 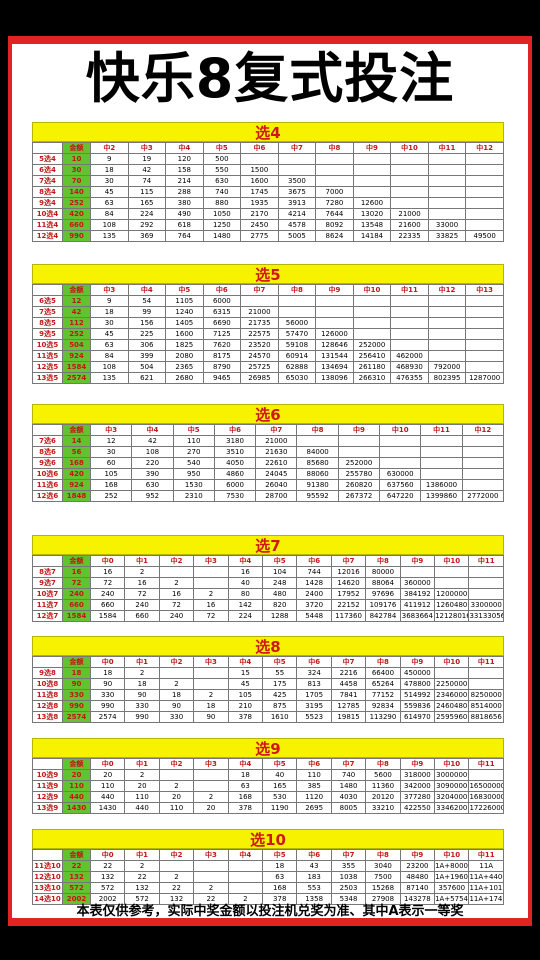 What do you see at coordinates (109, 181) in the screenshot?
I see `prize-cell: 30` at bounding box center [109, 181].